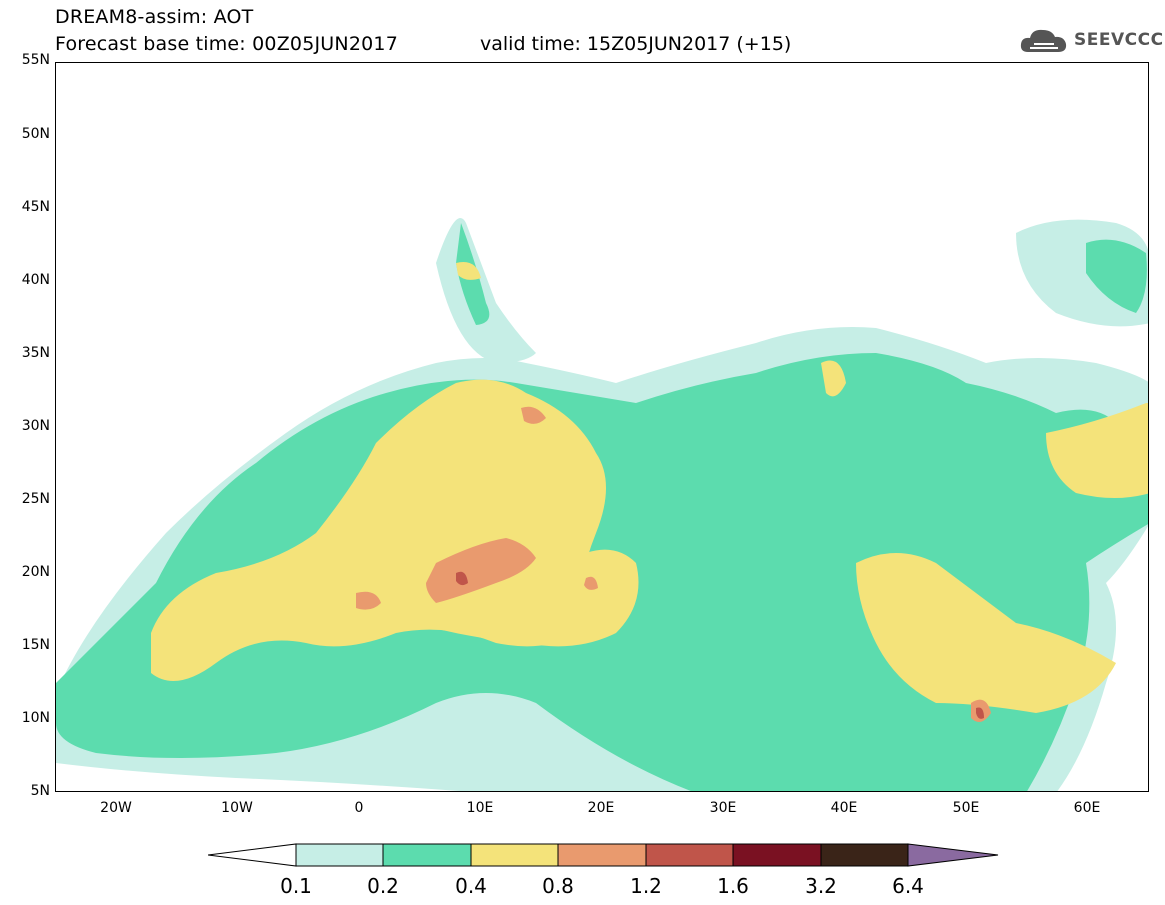  Describe the element at coordinates (723, 808) in the screenshot. I see `lon-label: 30E` at that location.